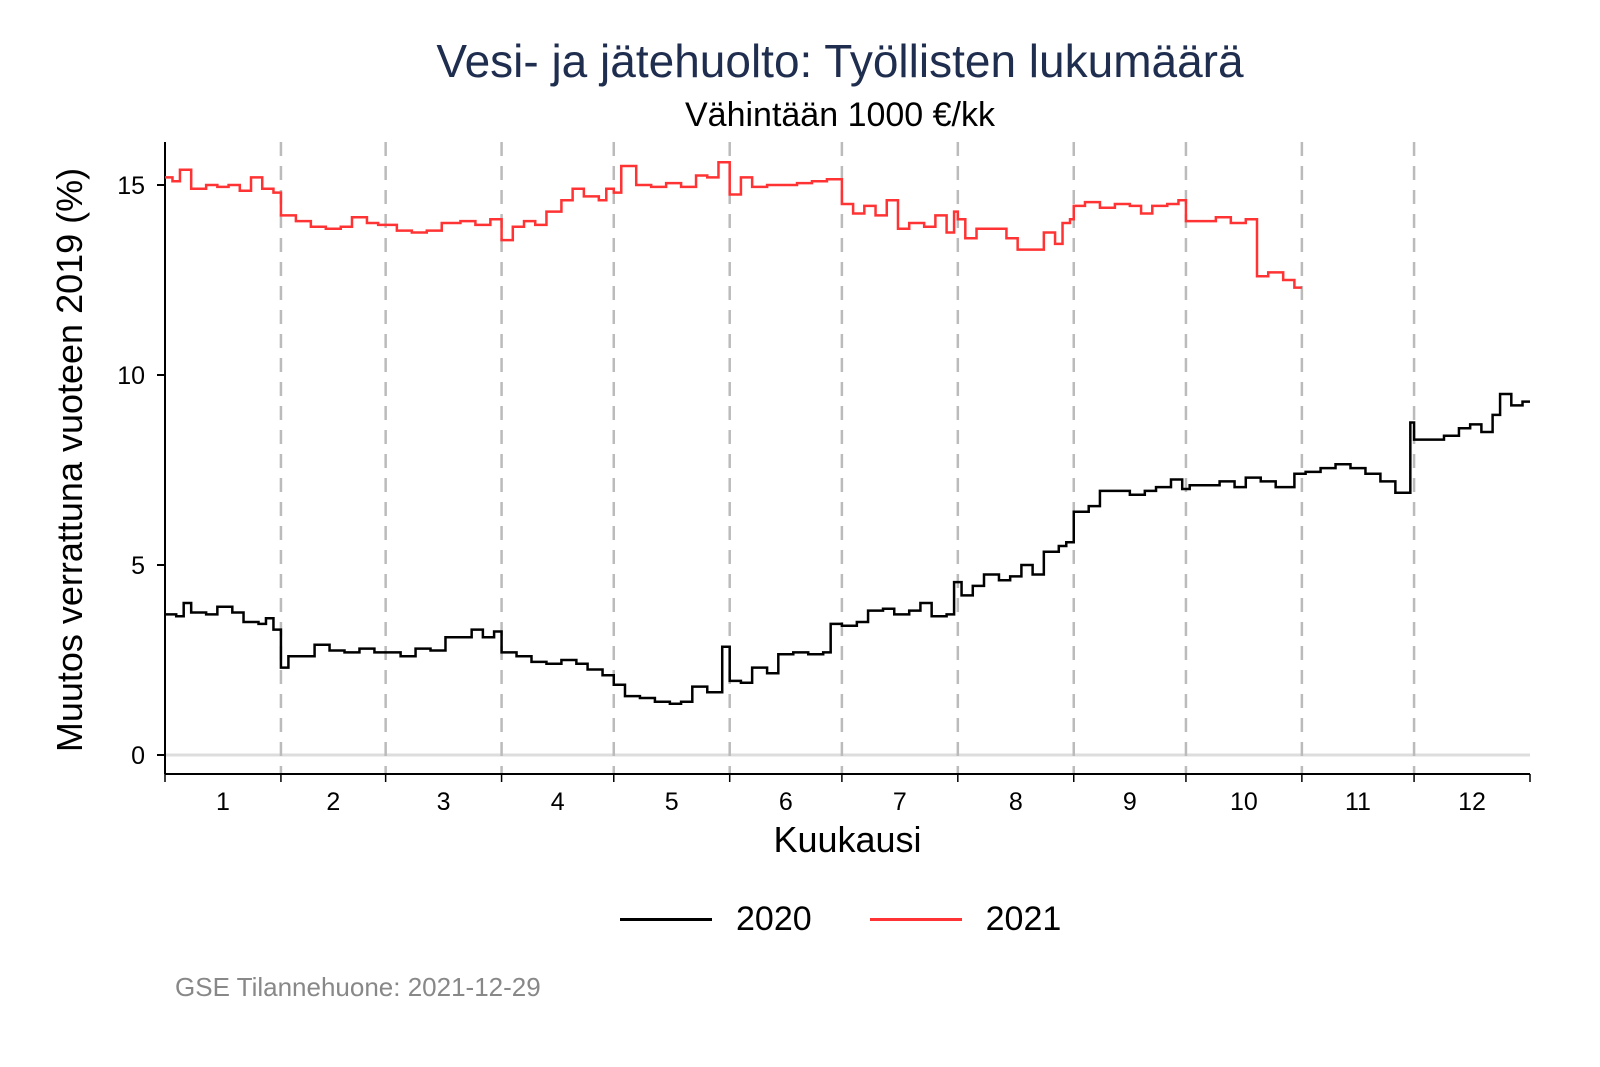 The width and height of the screenshot is (1600, 1067). What do you see at coordinates (1244, 802) in the screenshot?
I see `x-tick-label: 10` at bounding box center [1244, 802].